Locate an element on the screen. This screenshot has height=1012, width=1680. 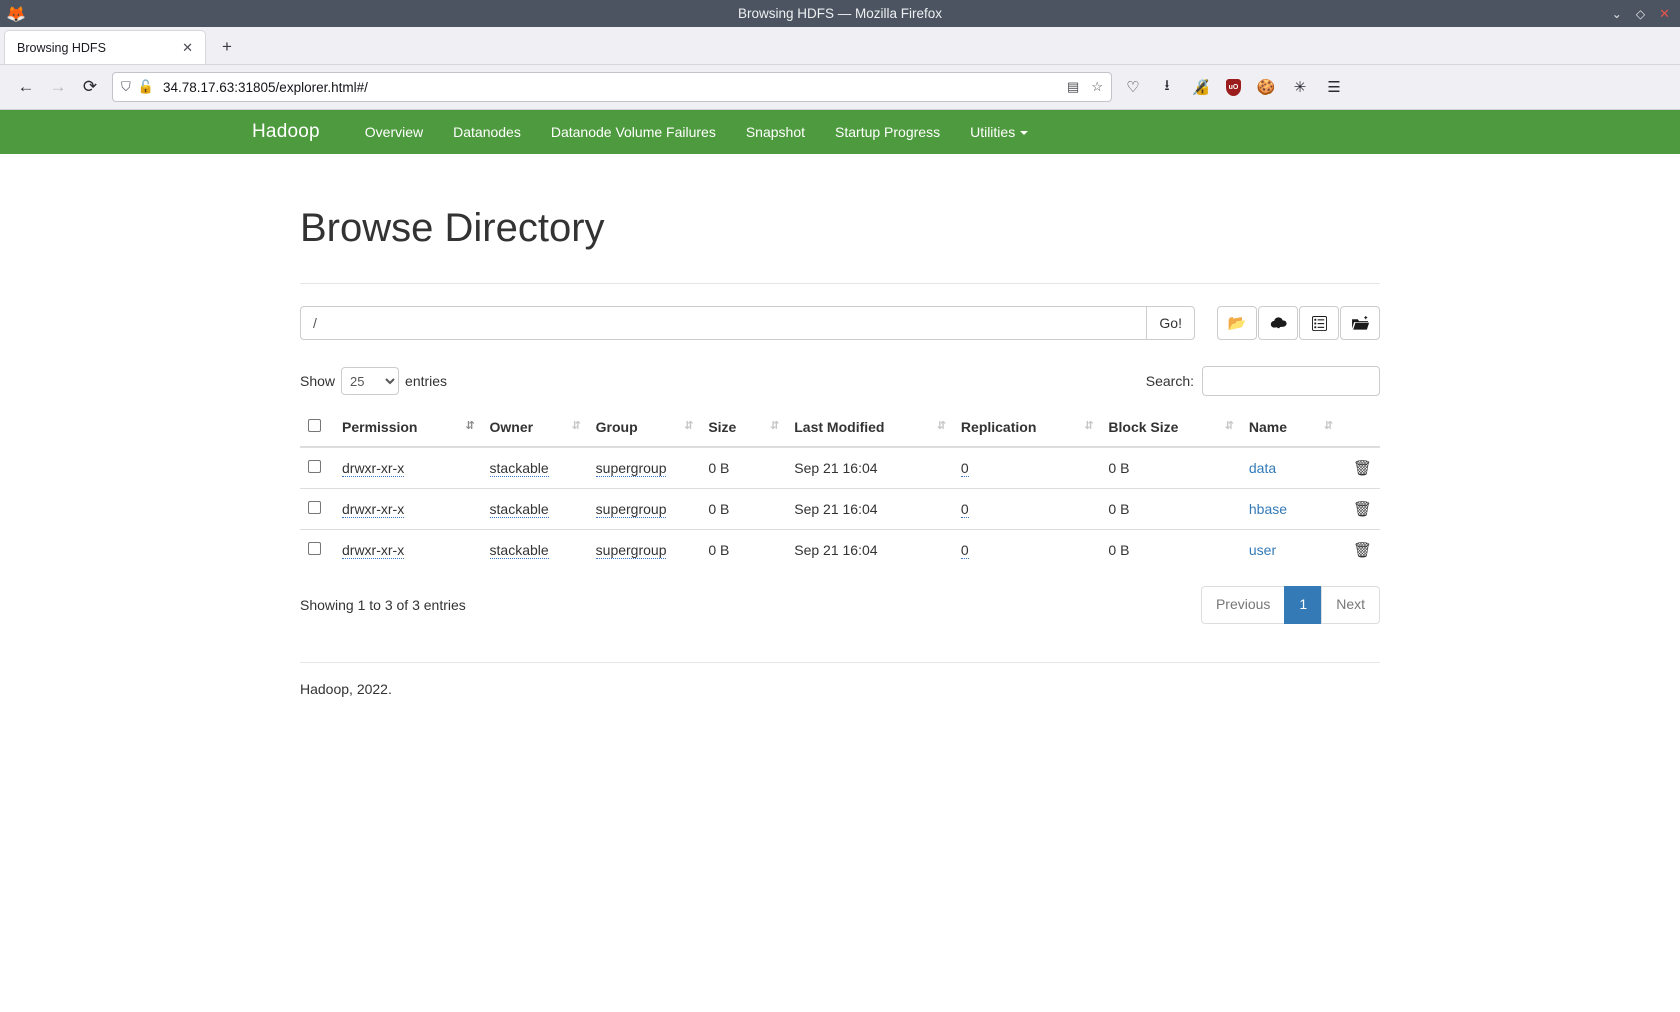
search-input is located at coordinates (1291, 381).